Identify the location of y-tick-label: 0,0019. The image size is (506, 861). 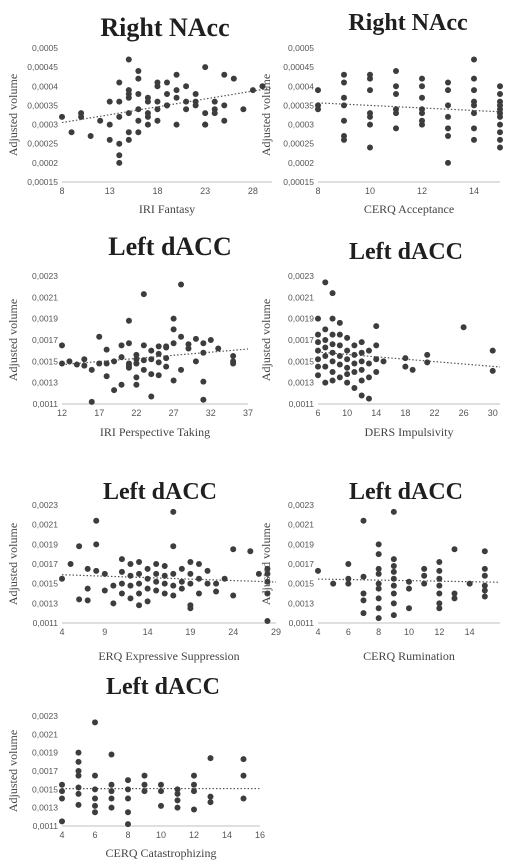
(45, 319).